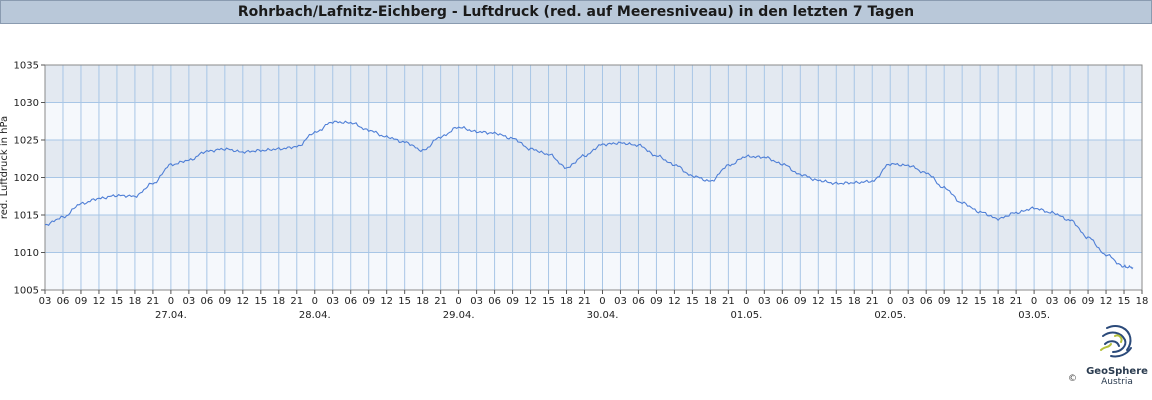 This screenshot has height=400, width=1152. I want to click on geosphere-logo-icon, so click(1116, 341).